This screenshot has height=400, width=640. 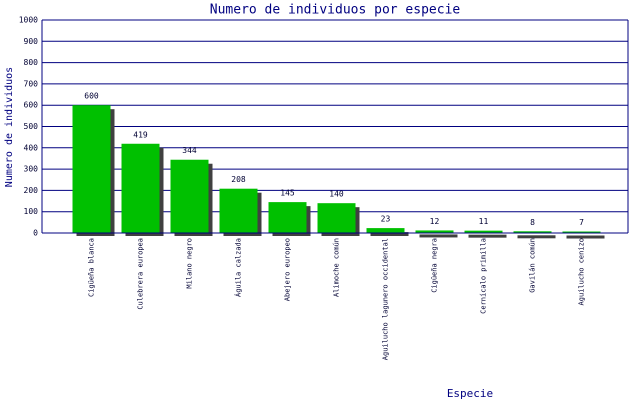 I want to click on x-axis-label: Especie, so click(x=470, y=393).